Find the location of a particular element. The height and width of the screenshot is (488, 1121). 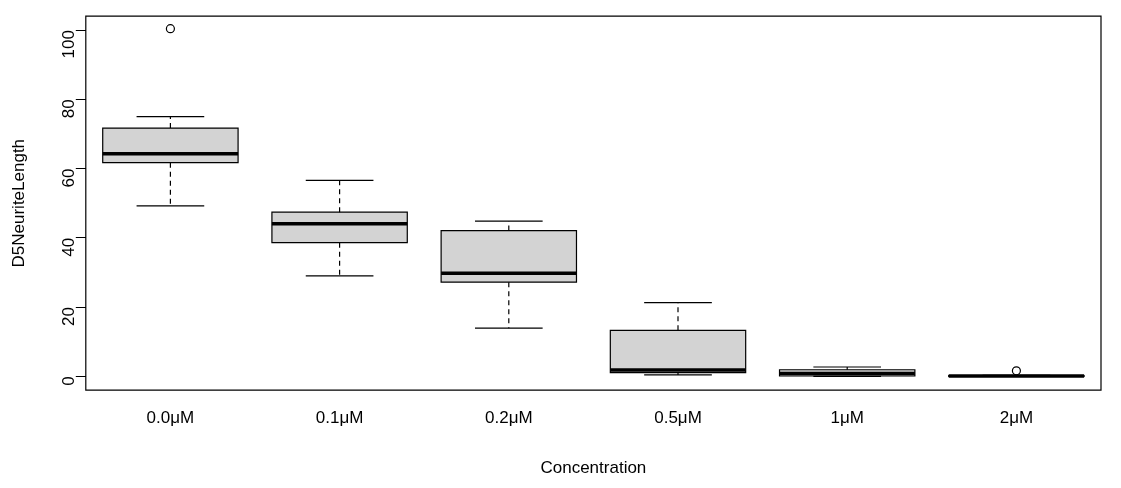

y-tick-label: 100 is located at coordinates (69, 44).